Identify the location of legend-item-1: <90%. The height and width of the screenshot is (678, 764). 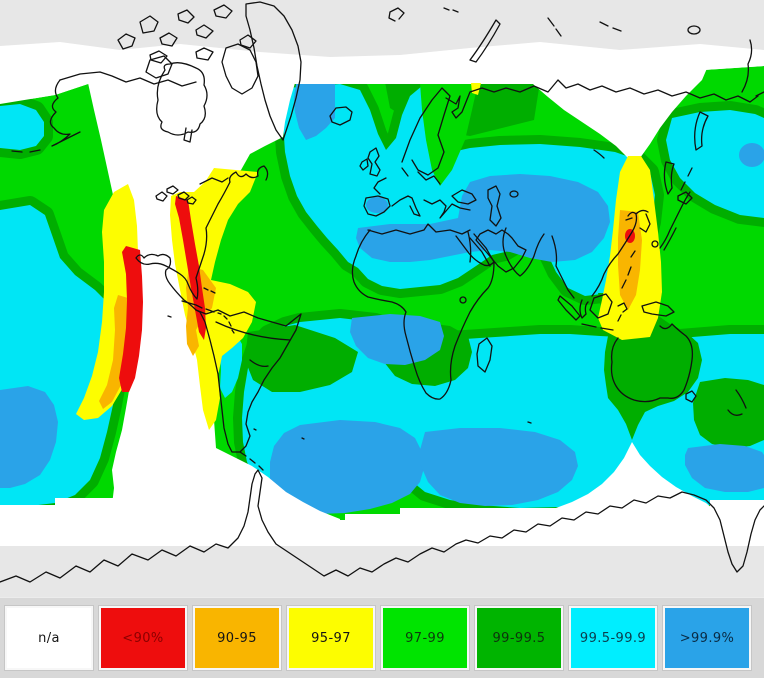
(143, 638).